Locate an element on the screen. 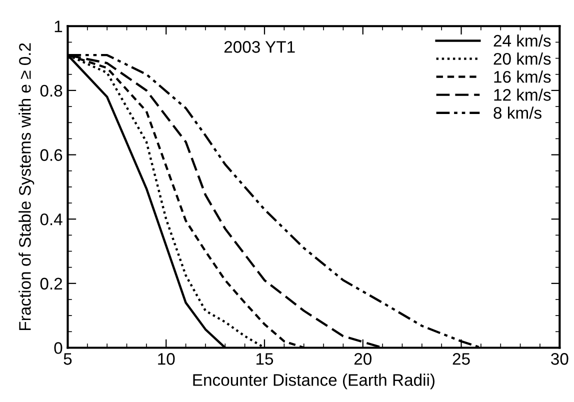 The image size is (574, 402). legend-label: 12 km/s is located at coordinates (522, 94).